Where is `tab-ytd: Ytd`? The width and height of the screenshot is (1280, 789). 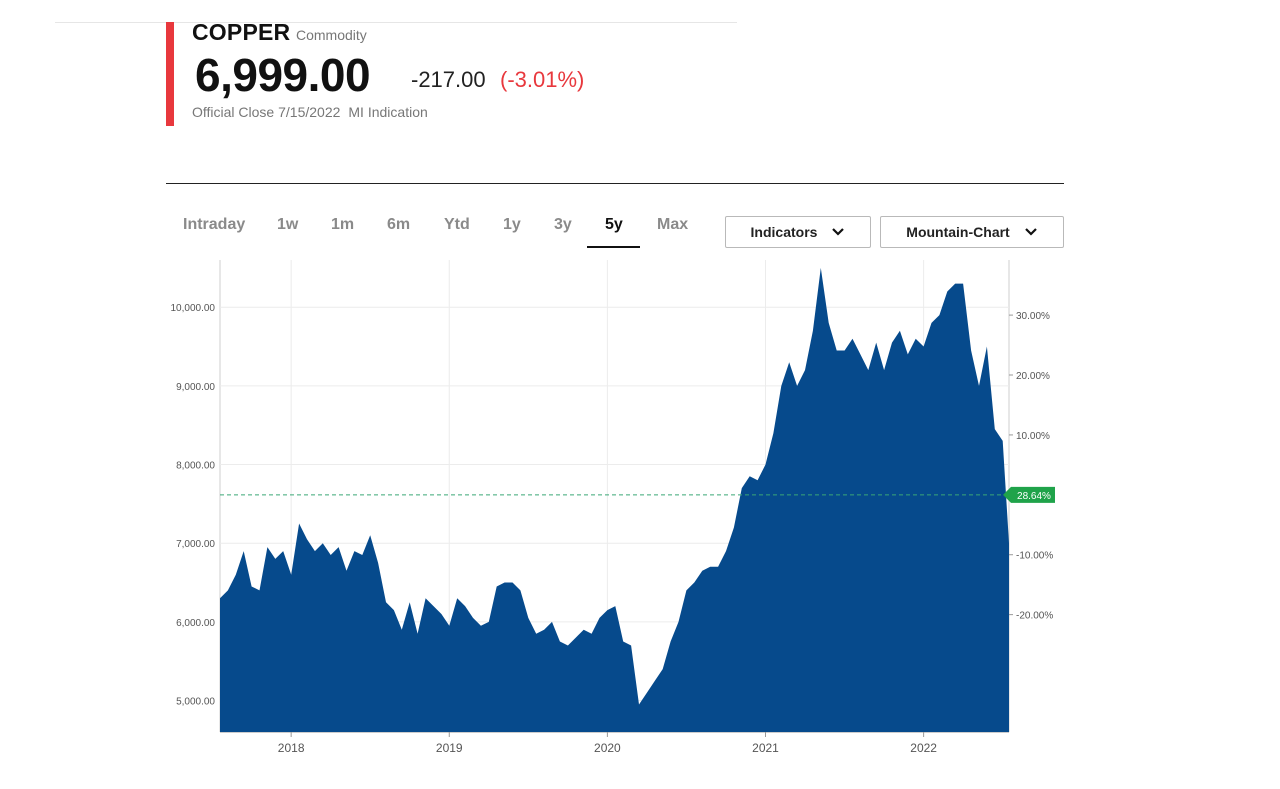 tab-ytd: Ytd is located at coordinates (457, 224).